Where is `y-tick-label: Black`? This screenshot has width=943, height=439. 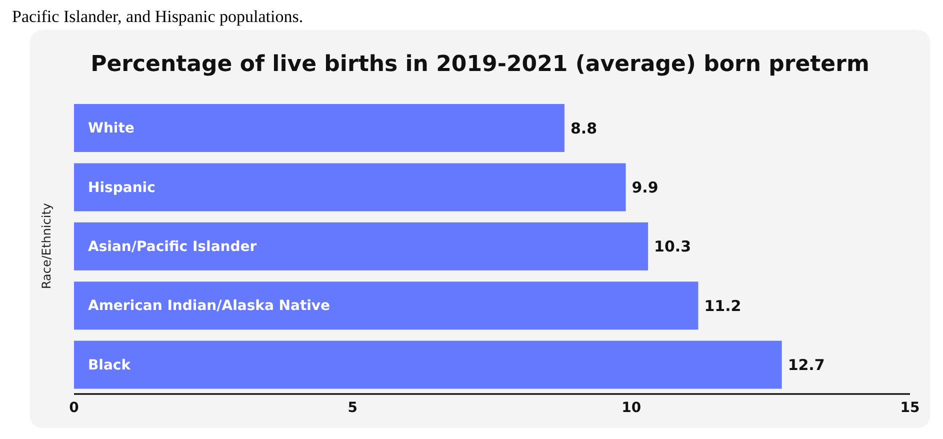 y-tick-label: Black is located at coordinates (110, 365).